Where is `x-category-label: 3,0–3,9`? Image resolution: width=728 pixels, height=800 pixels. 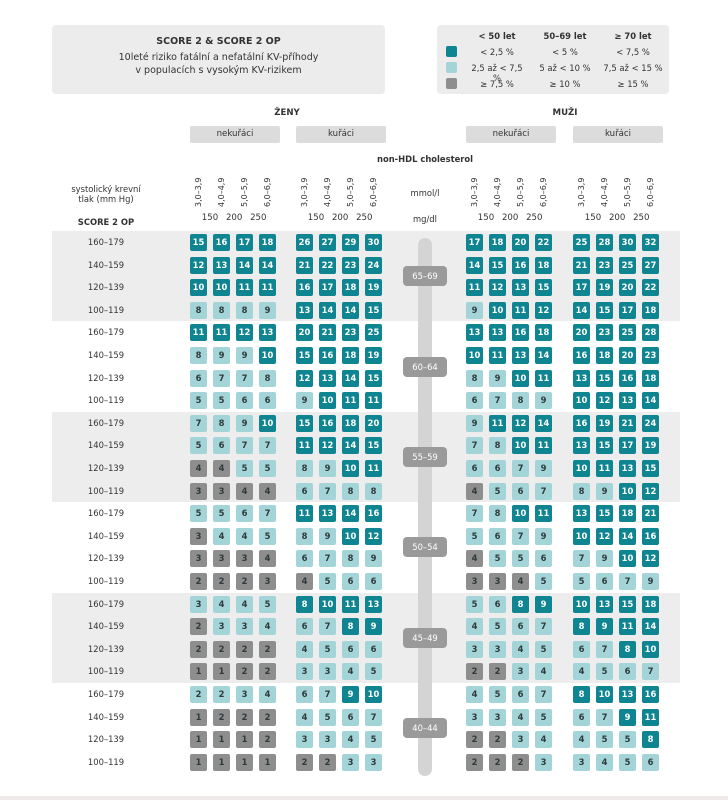
x-category-label: 3,0–3,9 is located at coordinates (581, 192).